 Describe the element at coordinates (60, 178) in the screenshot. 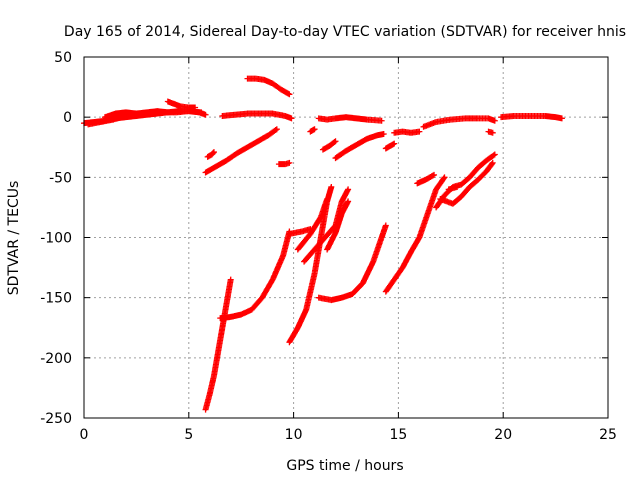

I see `y-tick-label: -50` at that location.